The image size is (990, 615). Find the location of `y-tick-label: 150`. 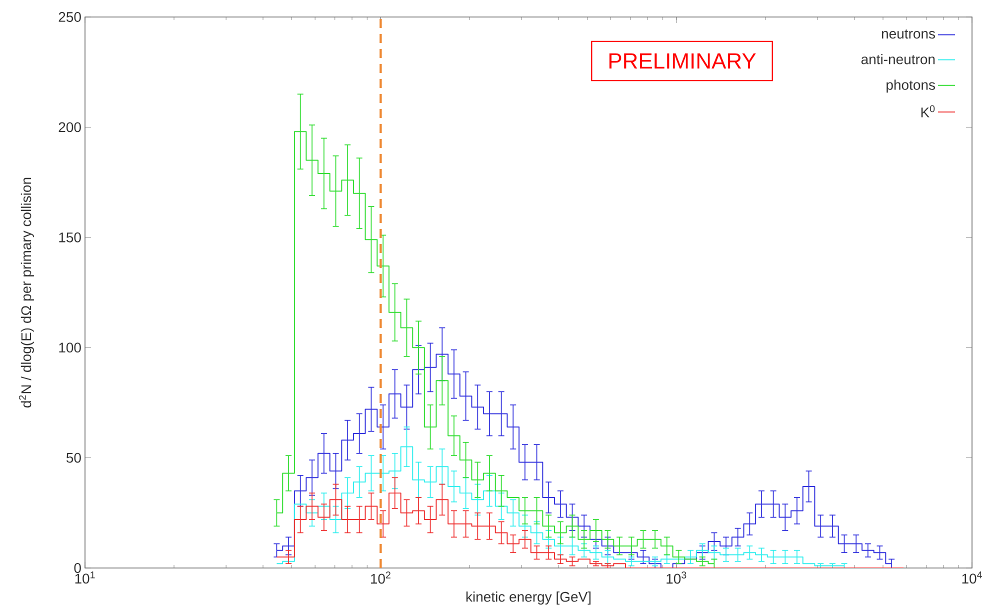

y-tick-label: 150 is located at coordinates (70, 237).